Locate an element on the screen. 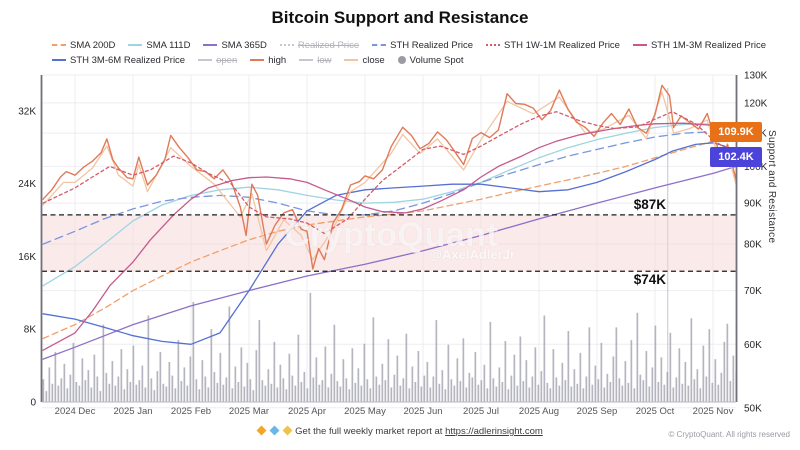  legend-label: STH 1W-1M Realized Price is located at coordinates (562, 45).